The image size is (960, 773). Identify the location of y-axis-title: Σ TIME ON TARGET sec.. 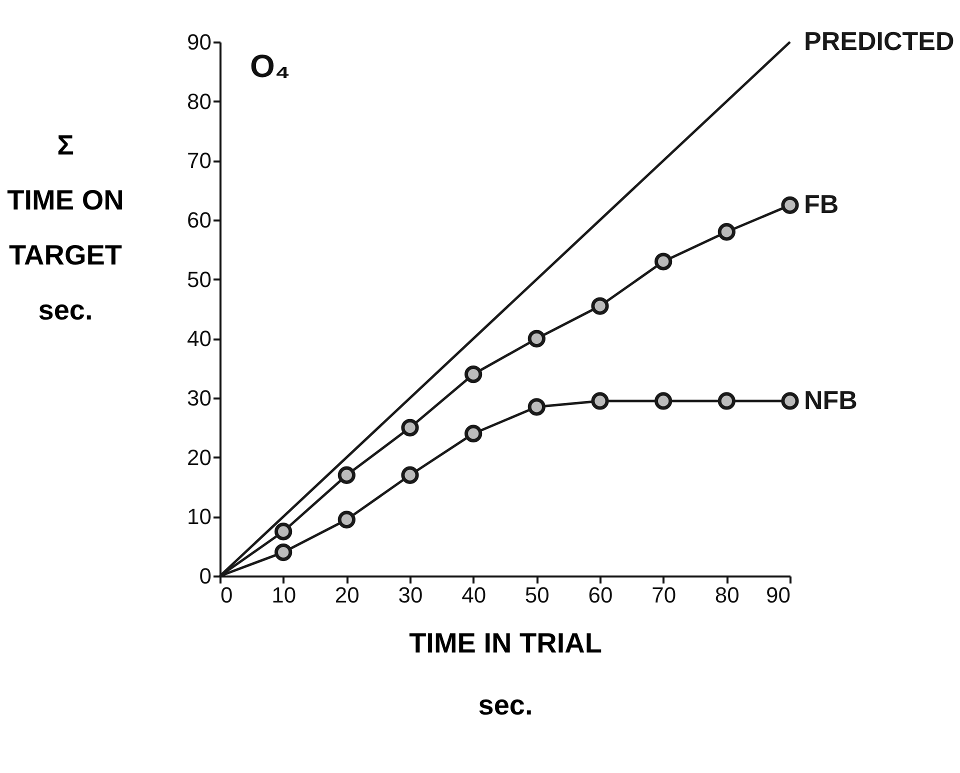
(65, 228).